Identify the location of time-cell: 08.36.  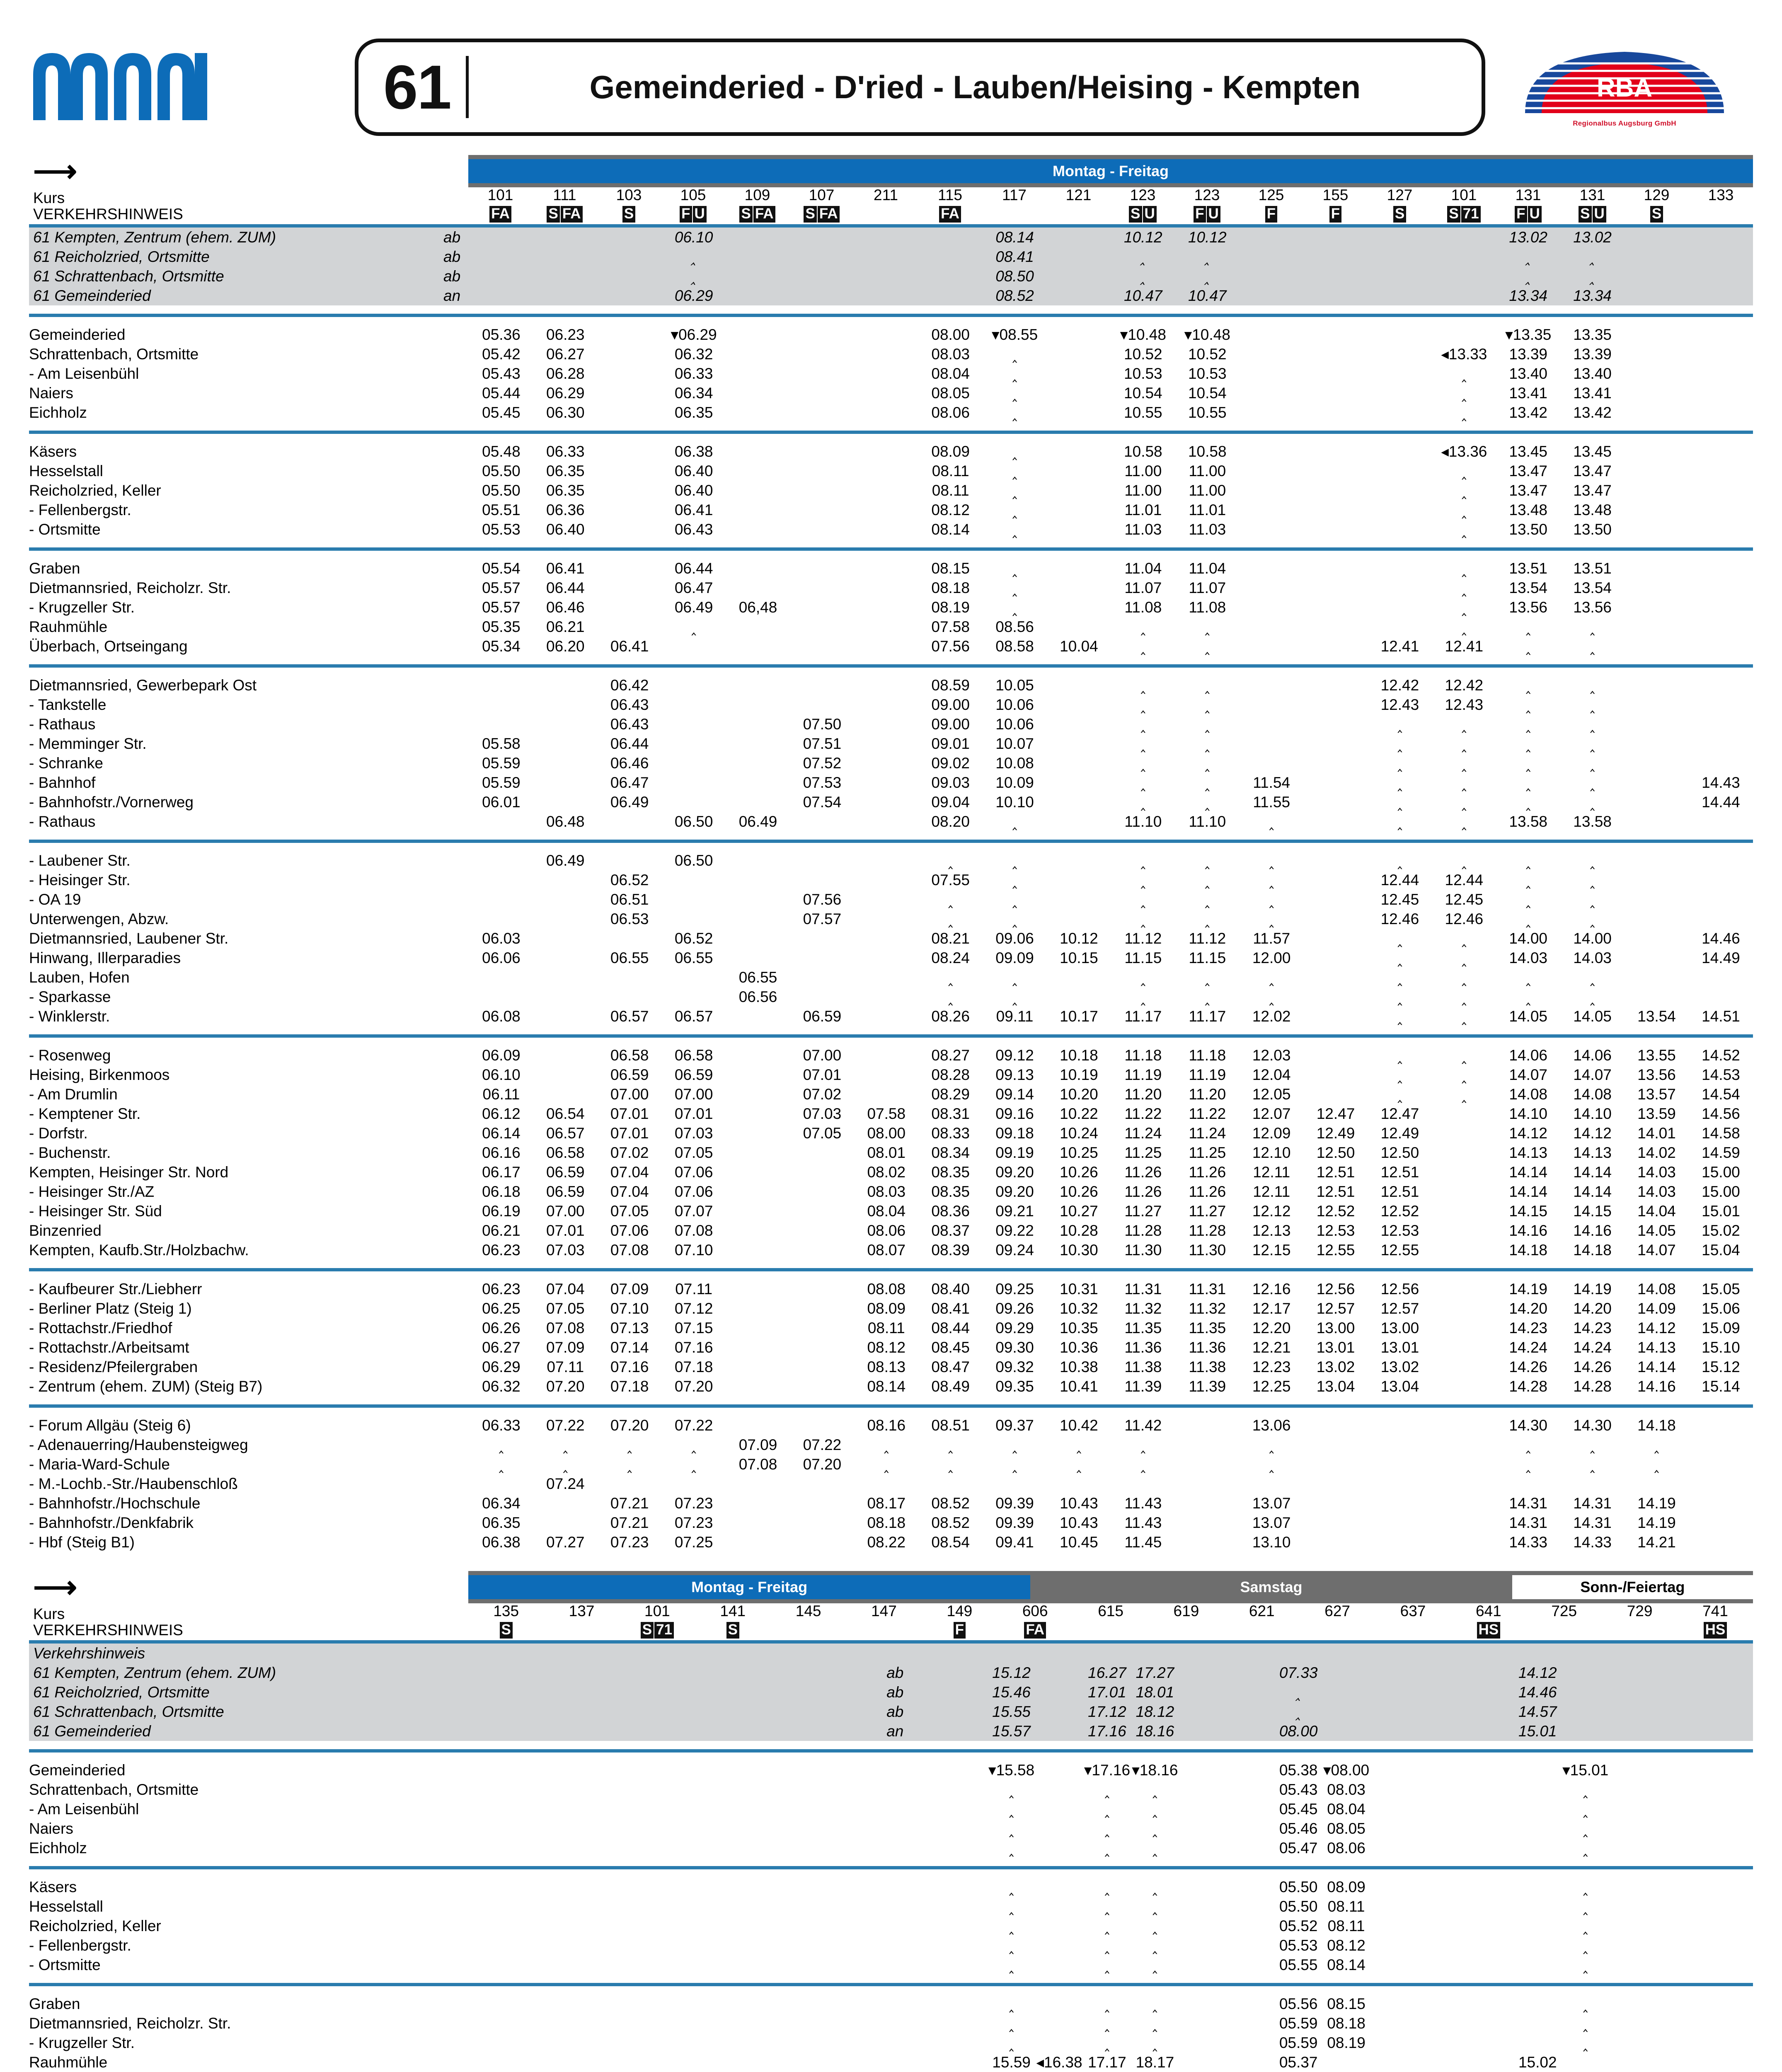
(950, 1211).